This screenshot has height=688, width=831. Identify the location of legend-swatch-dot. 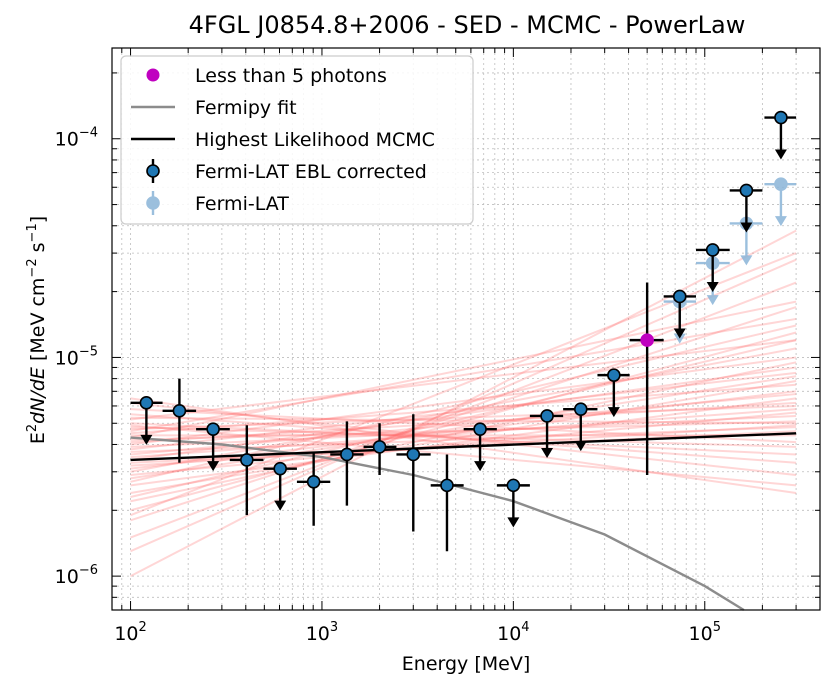
(153, 75).